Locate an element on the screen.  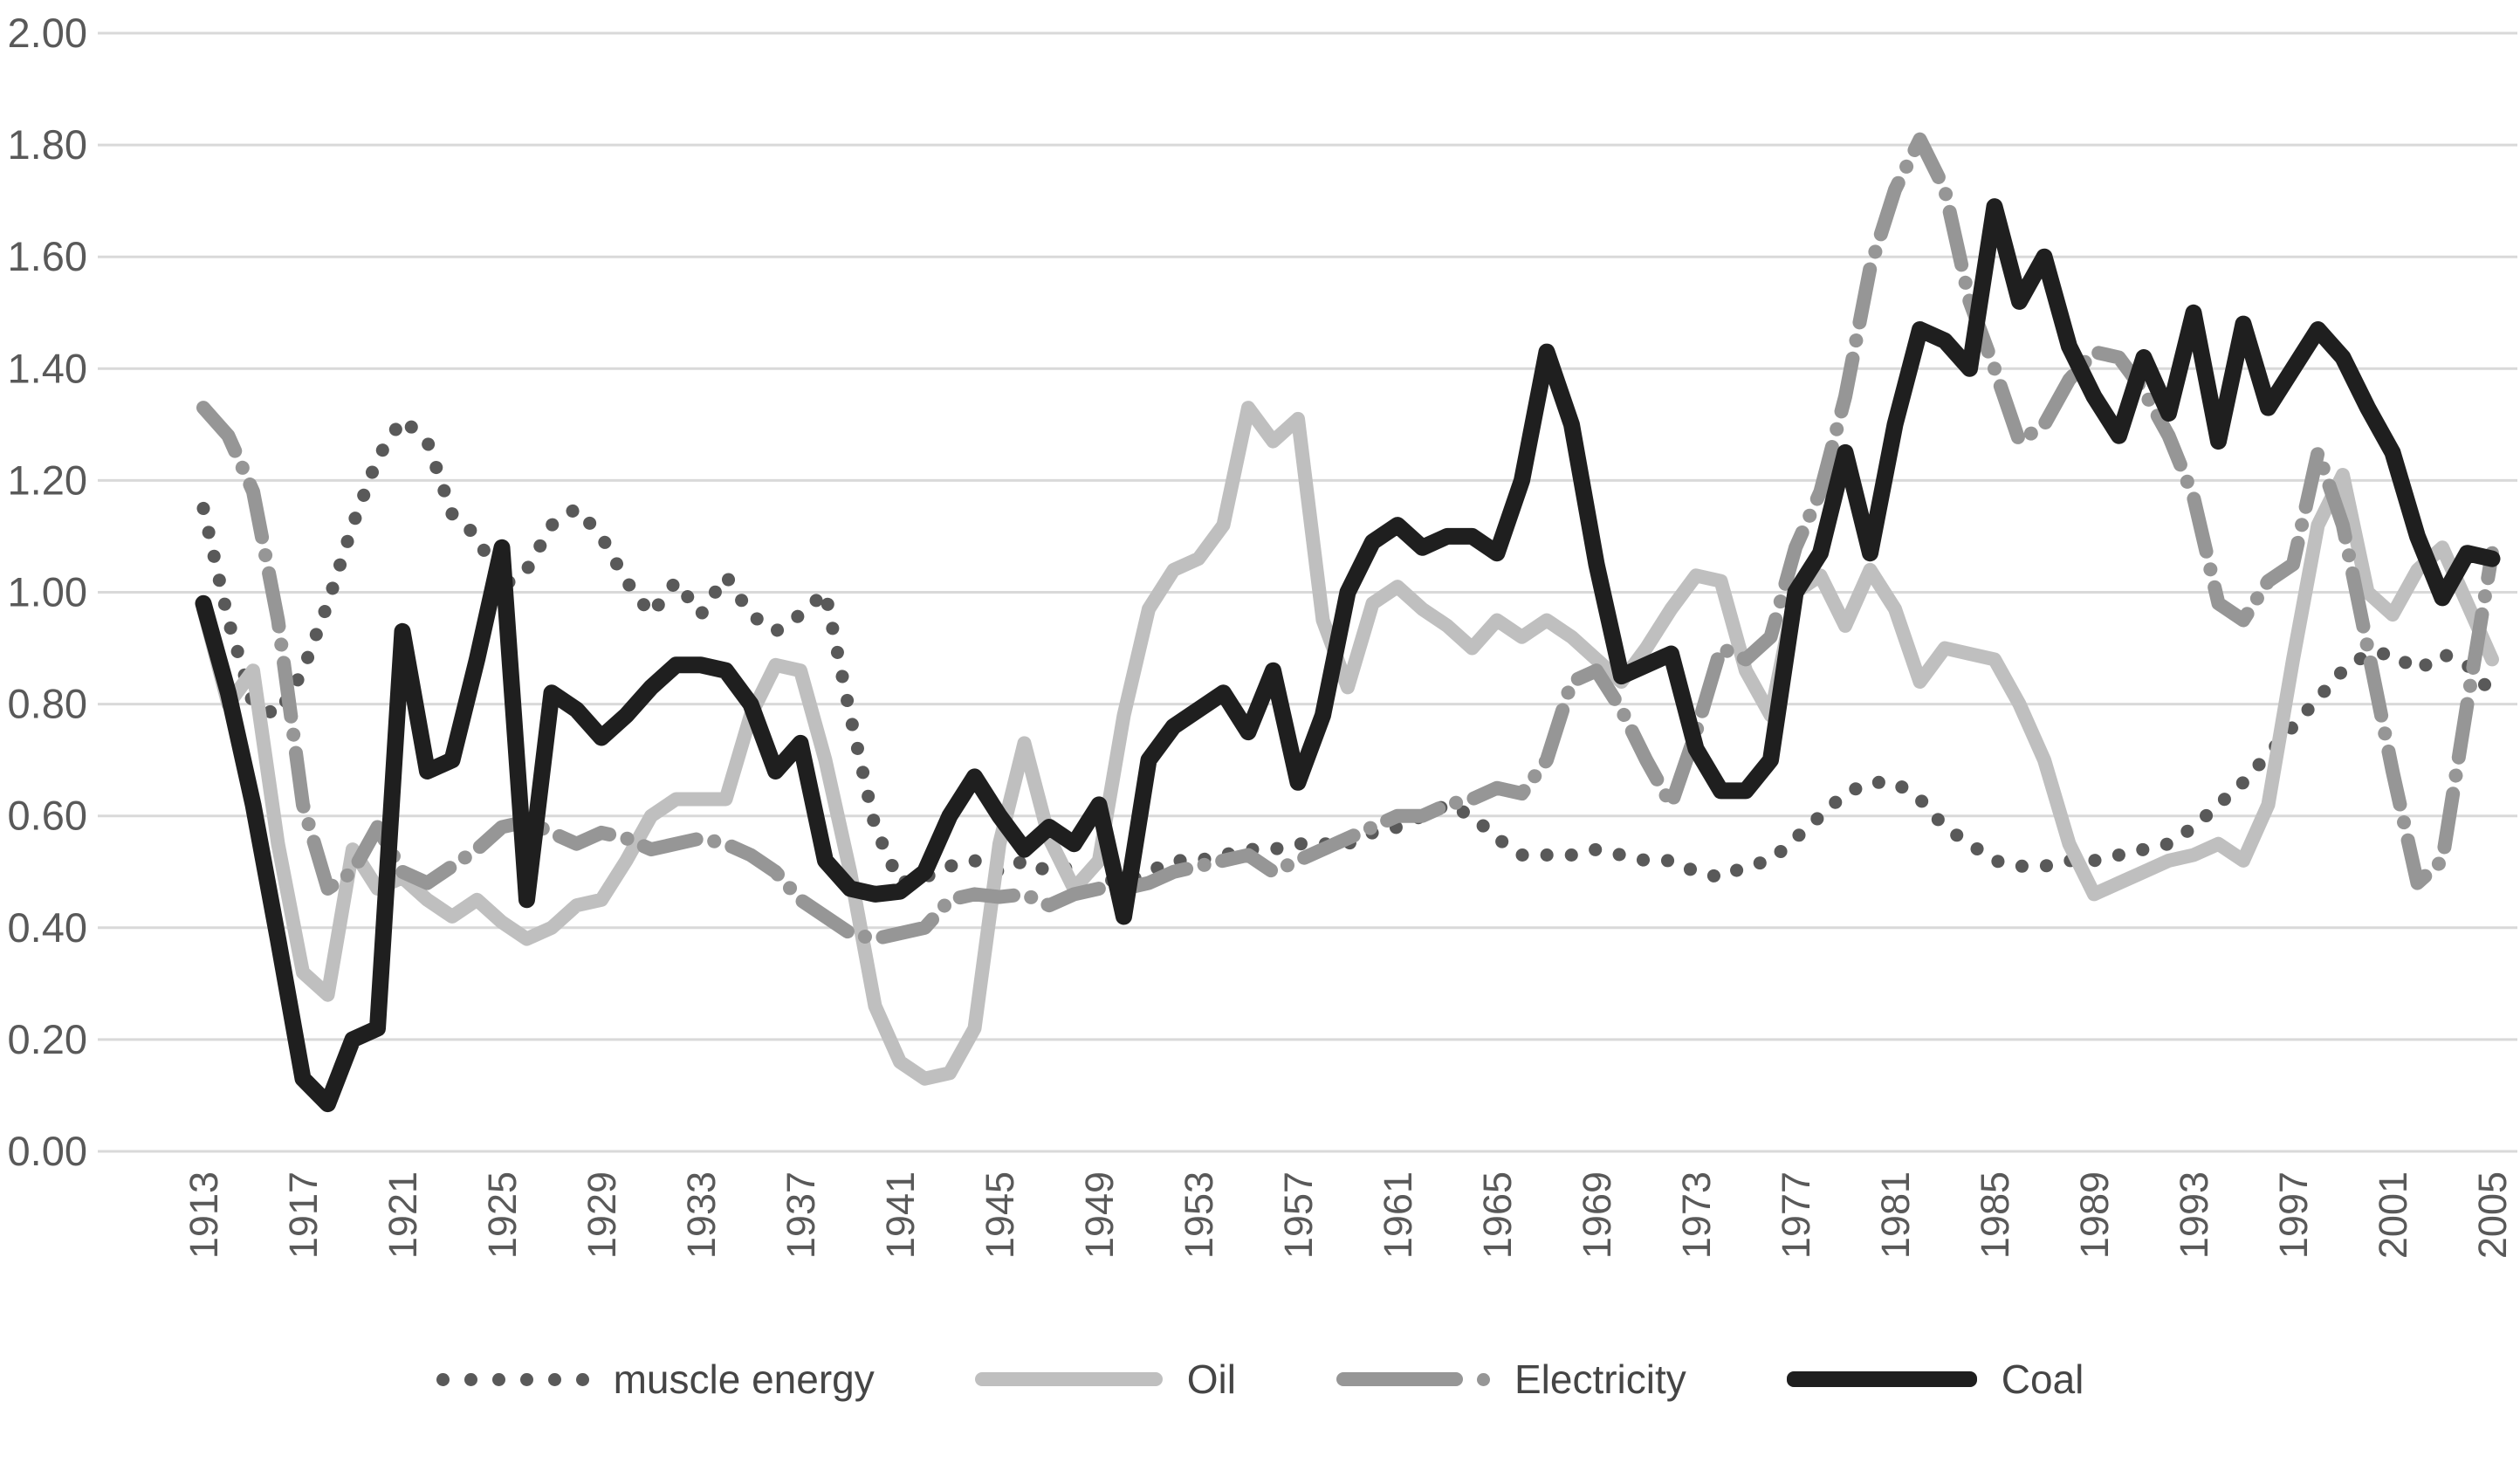
x-tick-label: 1965 is located at coordinates (1497, 1215).